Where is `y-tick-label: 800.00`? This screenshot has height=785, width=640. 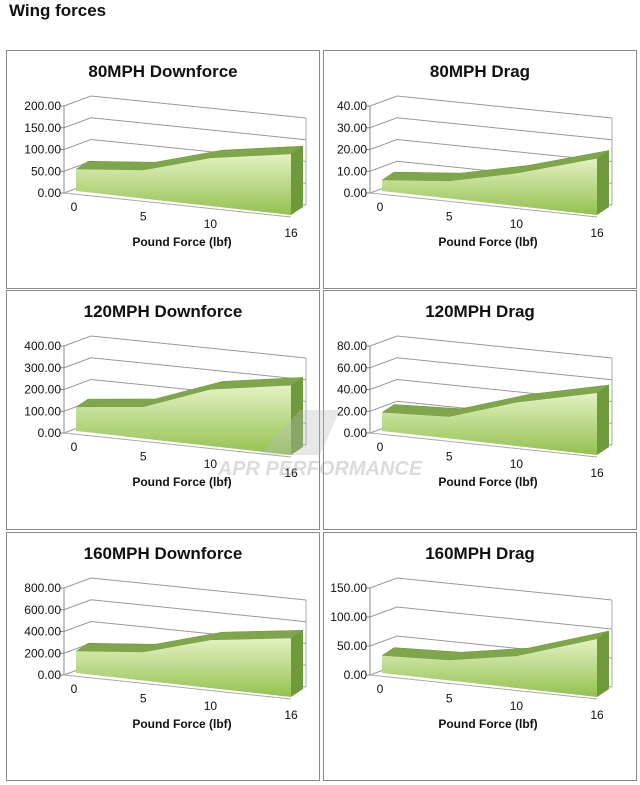 y-tick-label: 800.00 is located at coordinates (42, 588).